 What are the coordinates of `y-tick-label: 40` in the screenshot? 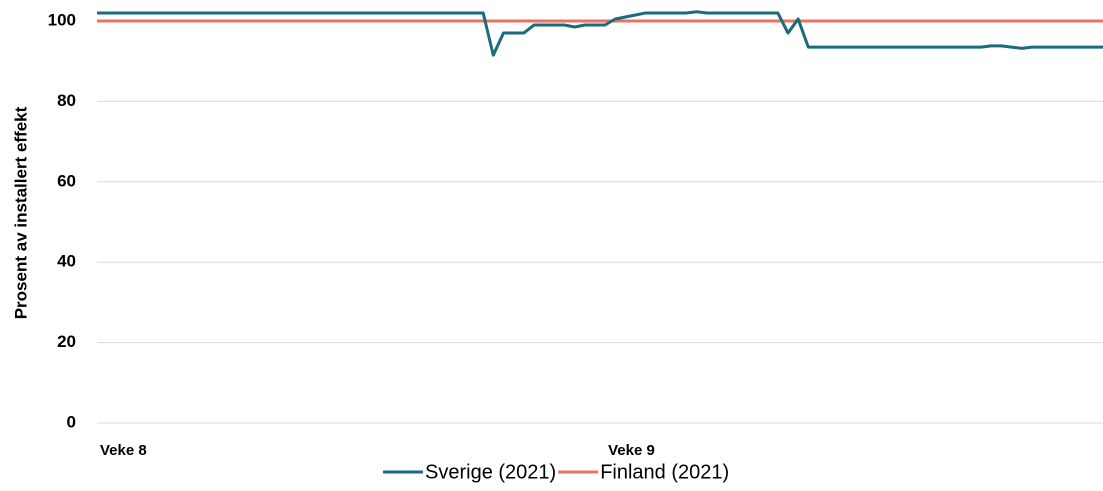 It's located at (66, 261).